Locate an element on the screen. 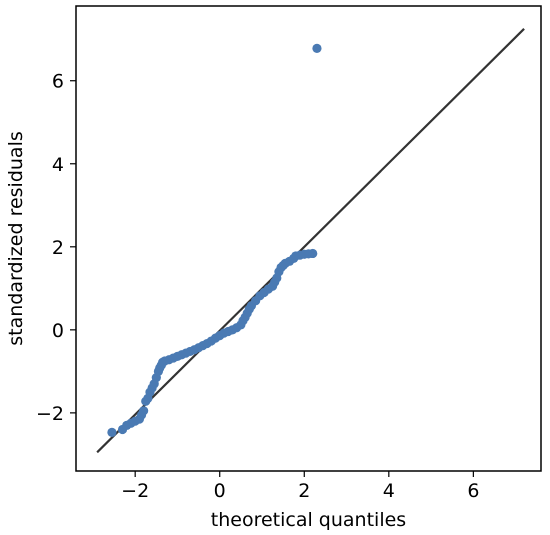 The width and height of the screenshot is (550, 535). x-tick-label-3: 4 is located at coordinates (389, 491).